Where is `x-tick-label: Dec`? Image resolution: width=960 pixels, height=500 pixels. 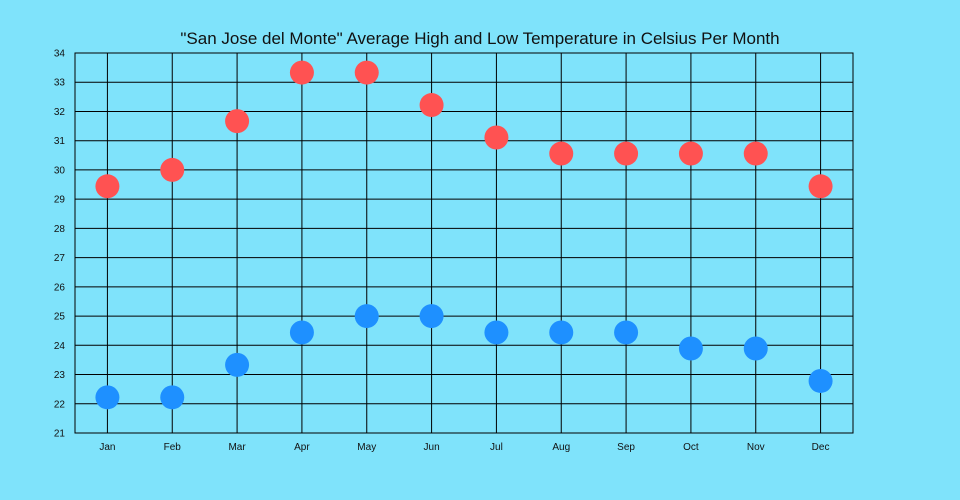 x-tick-label: Dec is located at coordinates (821, 447).